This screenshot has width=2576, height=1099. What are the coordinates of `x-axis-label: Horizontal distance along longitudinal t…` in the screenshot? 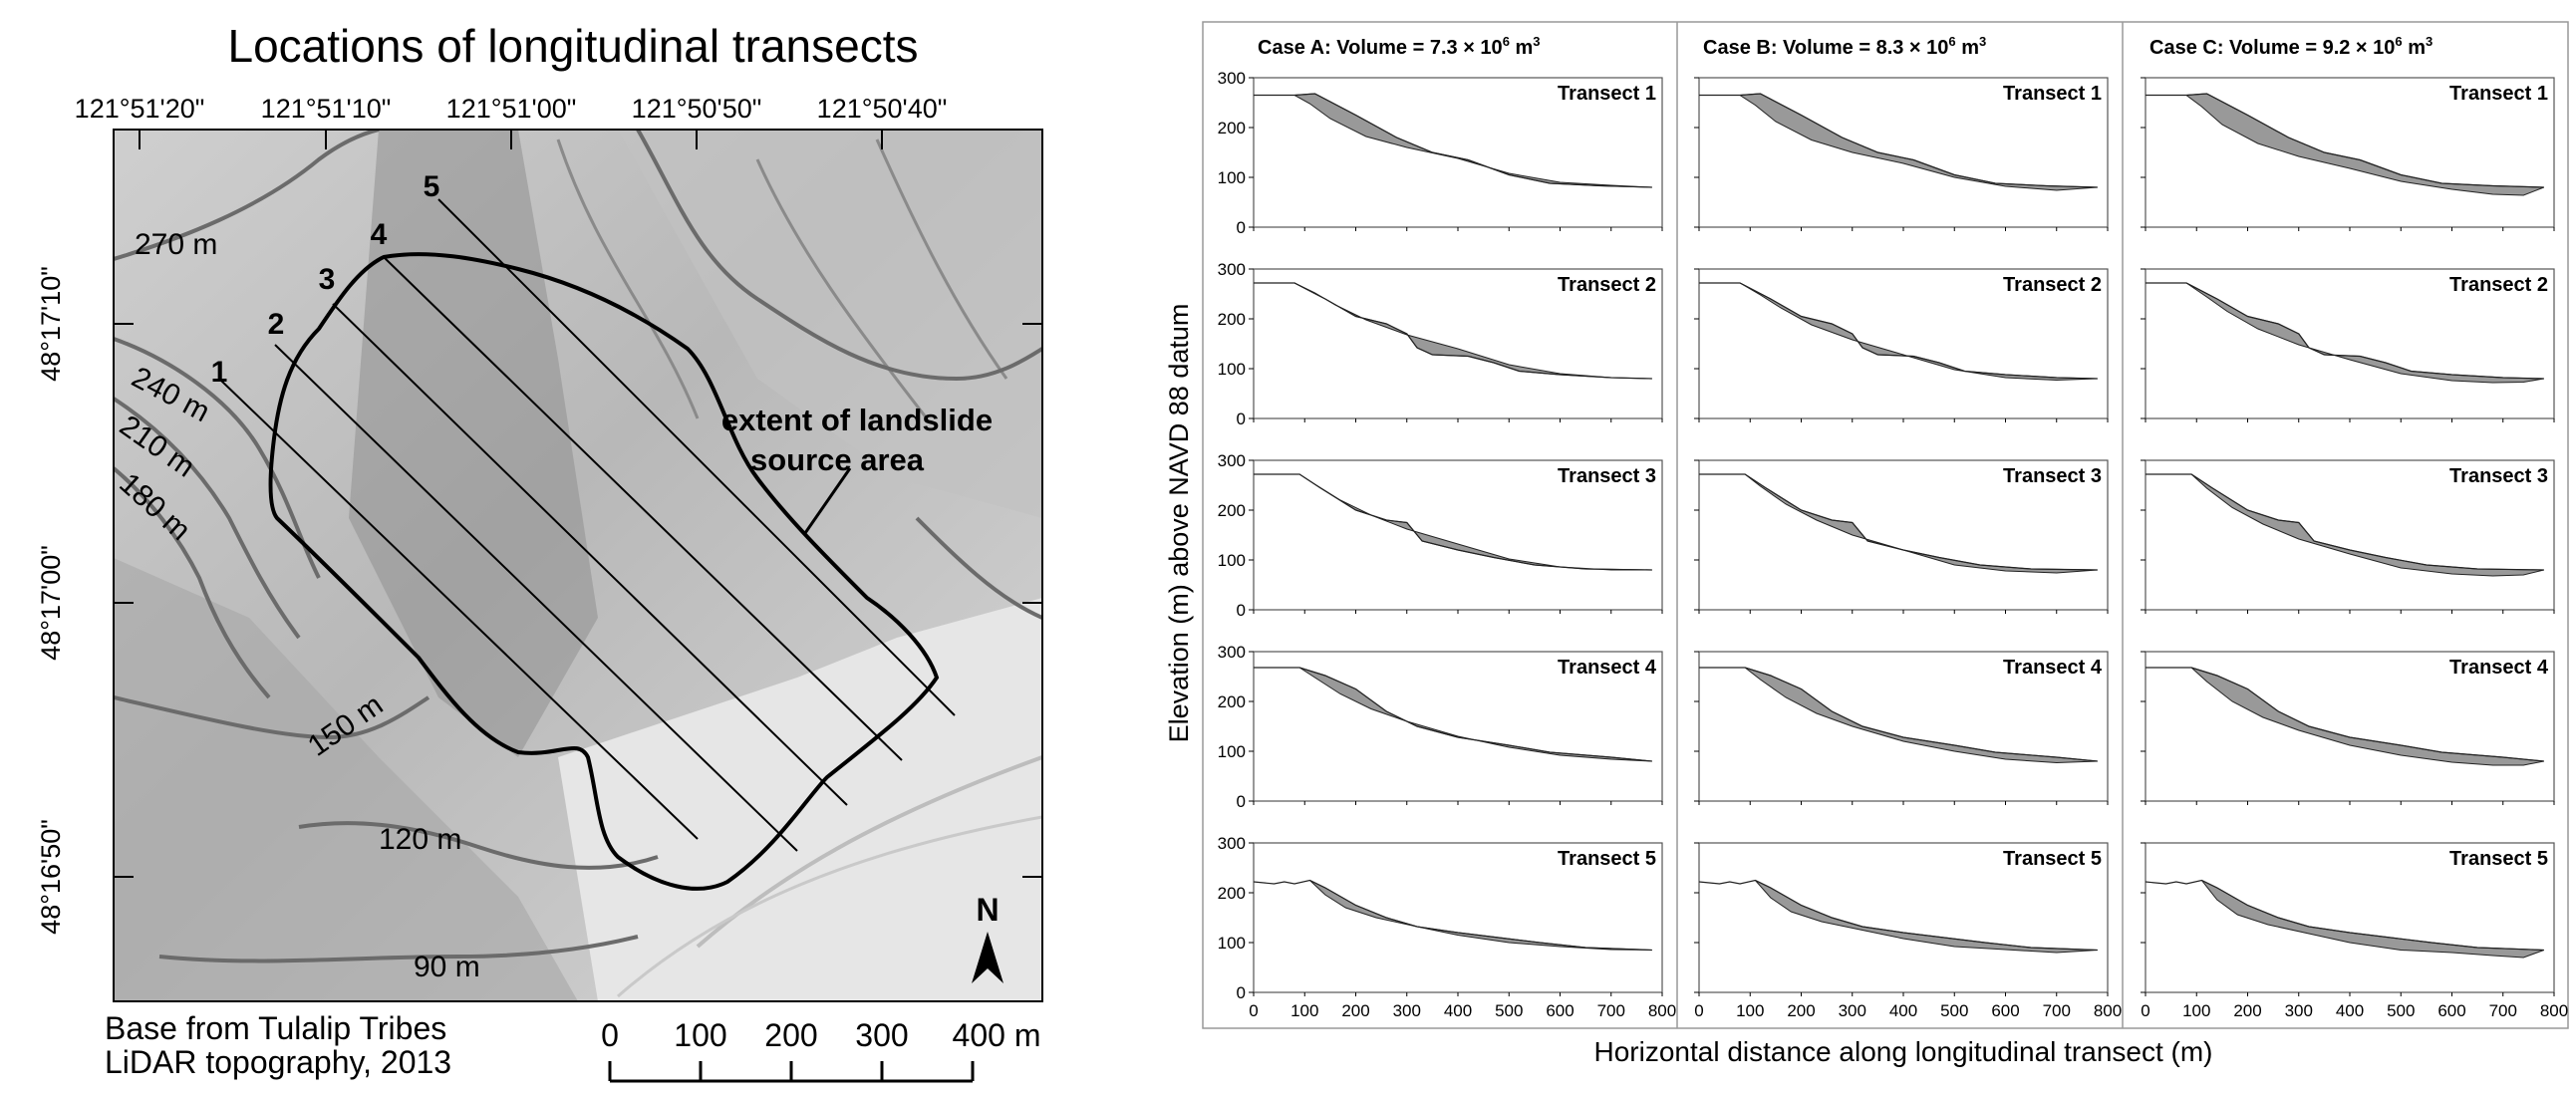 It's located at (1903, 1051).